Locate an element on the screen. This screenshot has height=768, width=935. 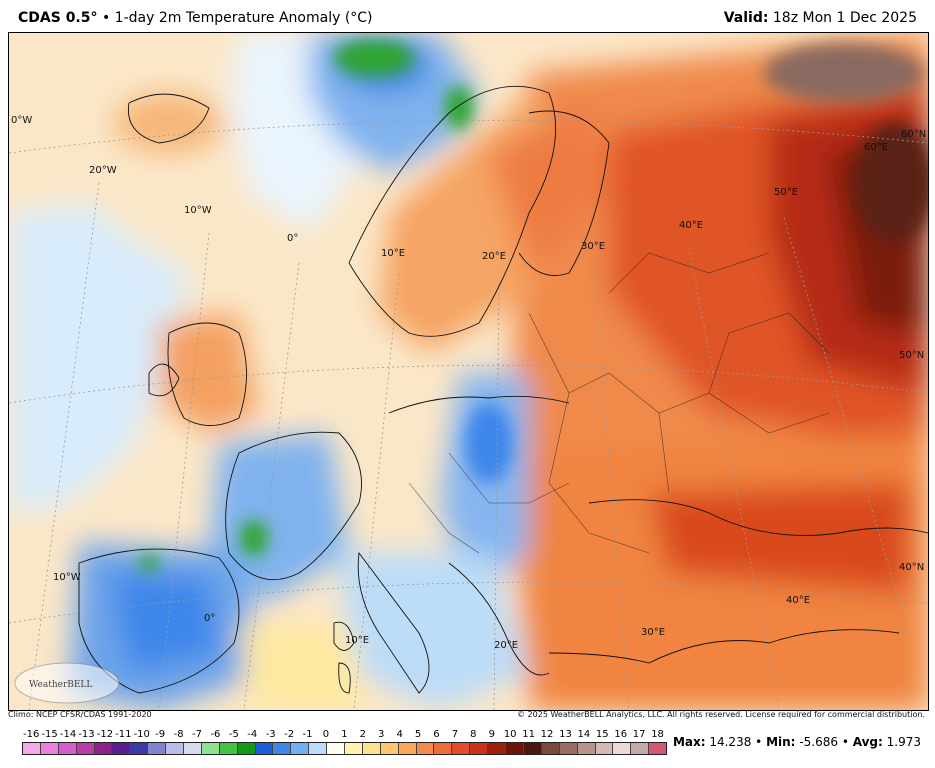
legend-tick: 3 is located at coordinates (381, 734).